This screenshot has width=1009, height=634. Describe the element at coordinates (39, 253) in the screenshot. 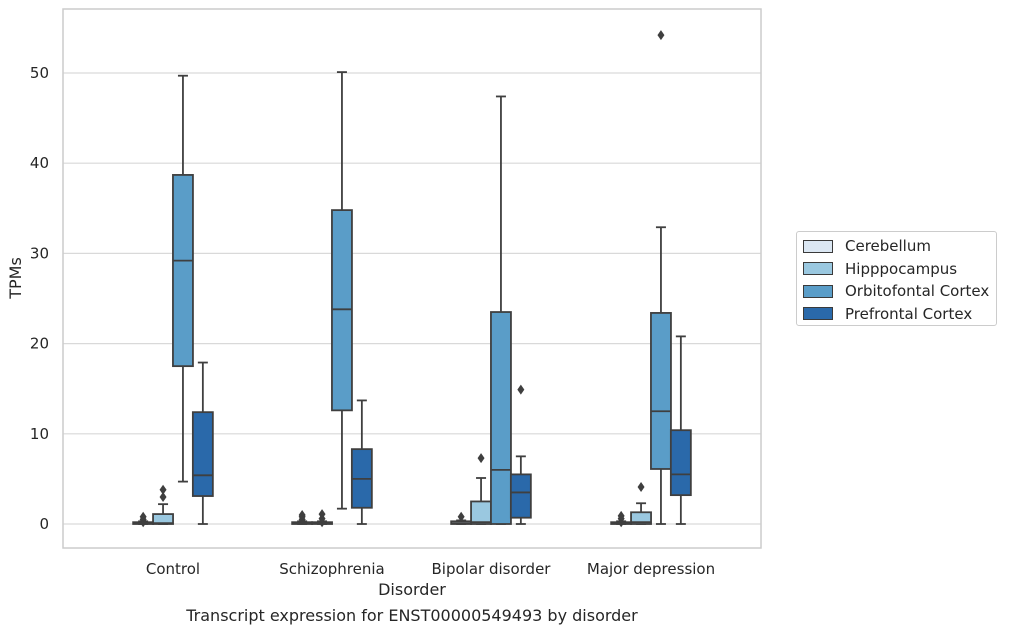

I see `y-tick-label: 30` at that location.